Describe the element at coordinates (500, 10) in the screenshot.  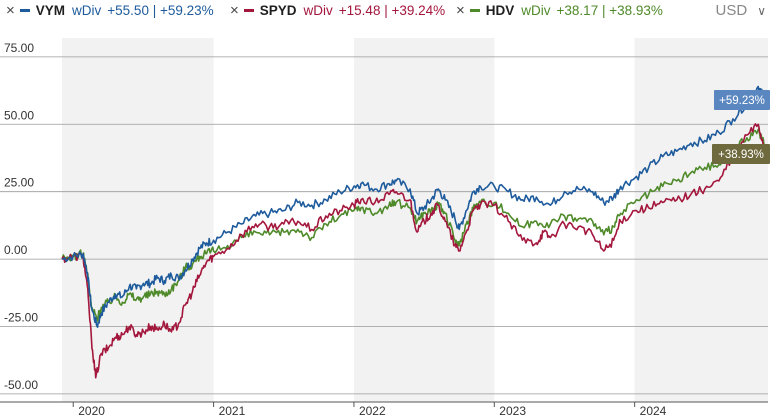
I see `legend-ticker: HDV` at that location.